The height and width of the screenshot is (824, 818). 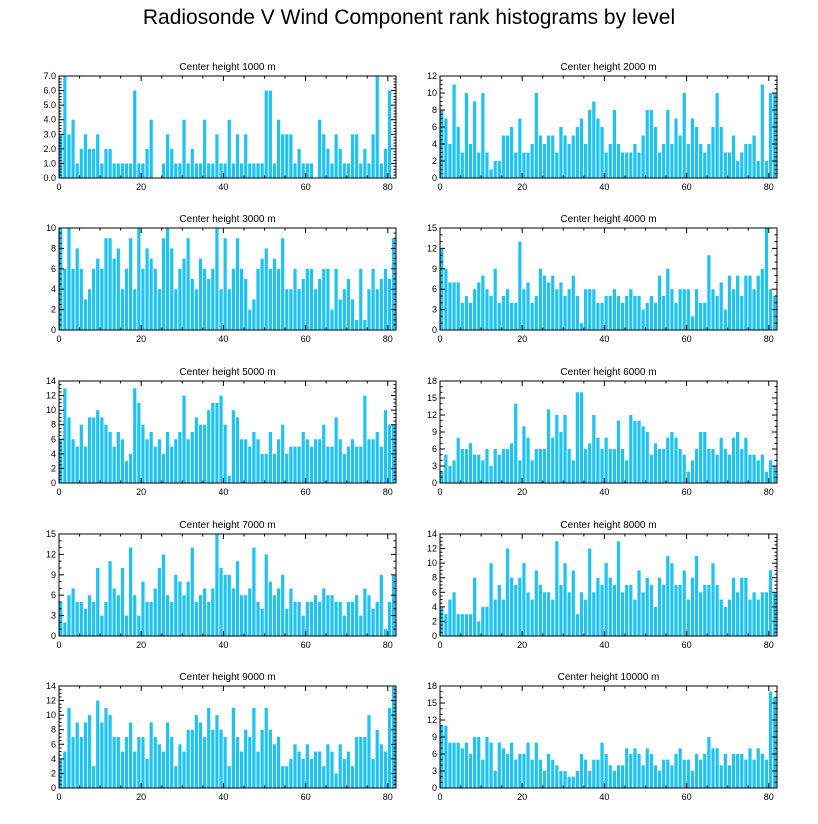 What do you see at coordinates (434, 178) in the screenshot?
I see `y-tick-label: 0` at bounding box center [434, 178].